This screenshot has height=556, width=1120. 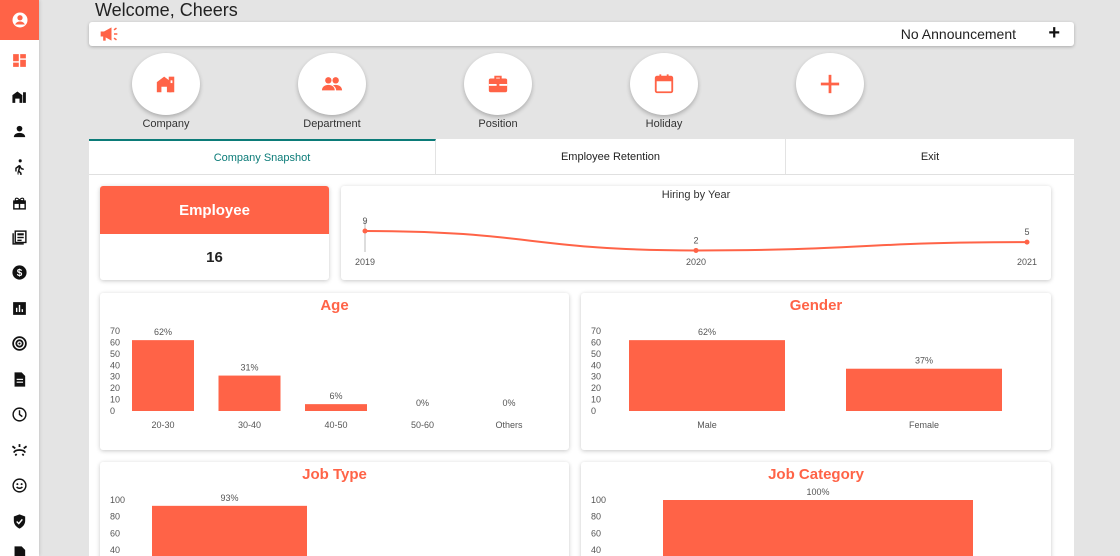 I want to click on quick-action-company: Company, so click(x=166, y=93).